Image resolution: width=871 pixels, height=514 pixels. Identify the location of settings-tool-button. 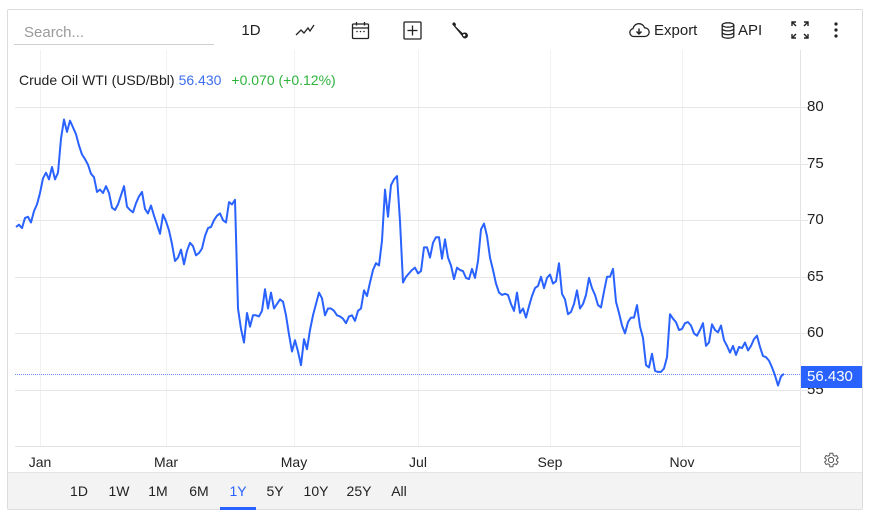
(459, 30).